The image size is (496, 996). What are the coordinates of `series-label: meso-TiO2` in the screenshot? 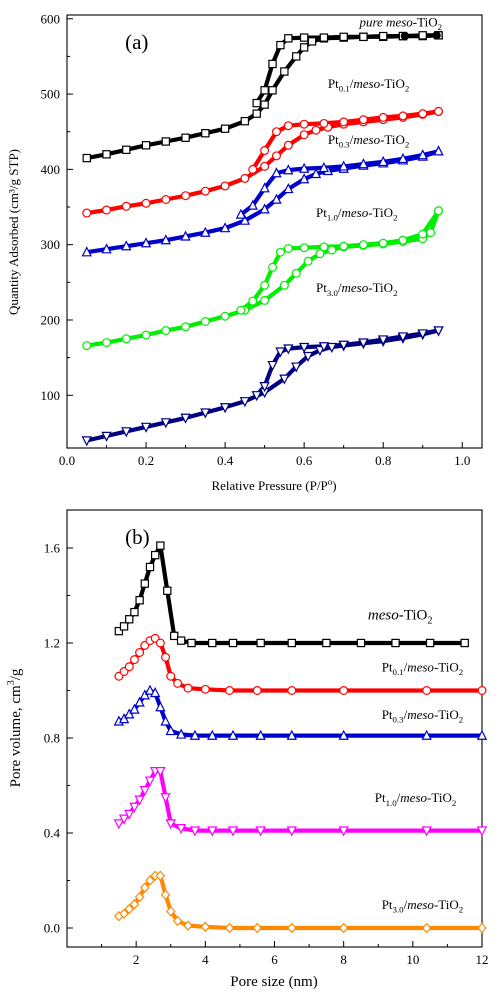 It's located at (400, 616).